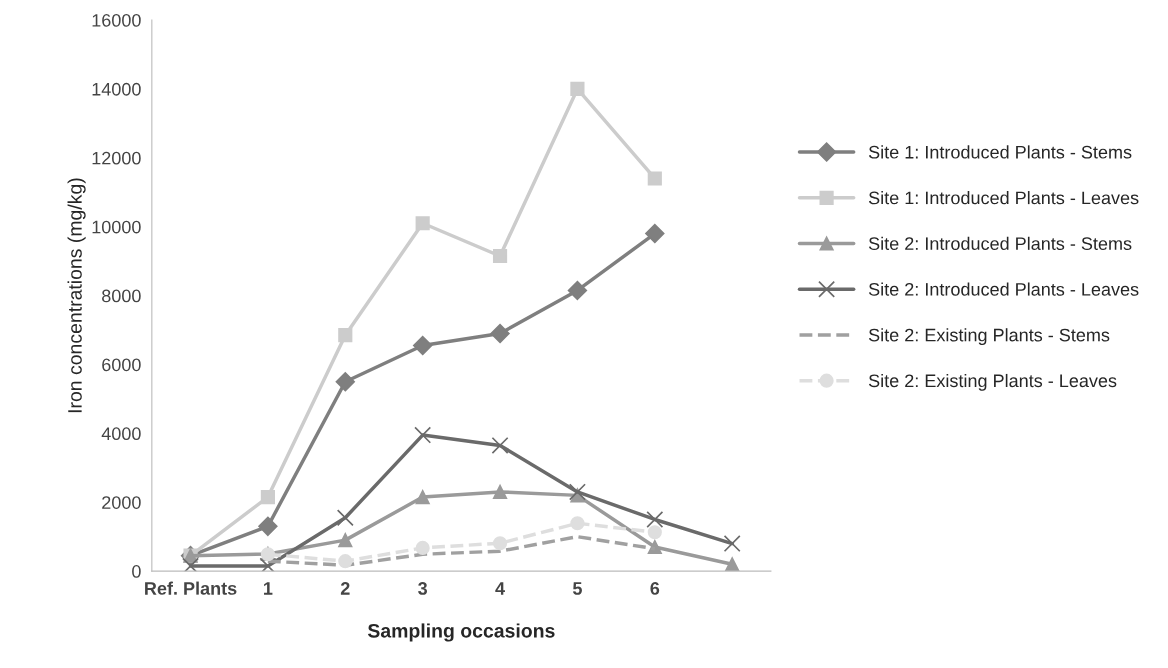 The height and width of the screenshot is (668, 1168). Describe the element at coordinates (1000, 152) in the screenshot. I see `legend-label: Site 1: Introduced Plants - Stems` at that location.